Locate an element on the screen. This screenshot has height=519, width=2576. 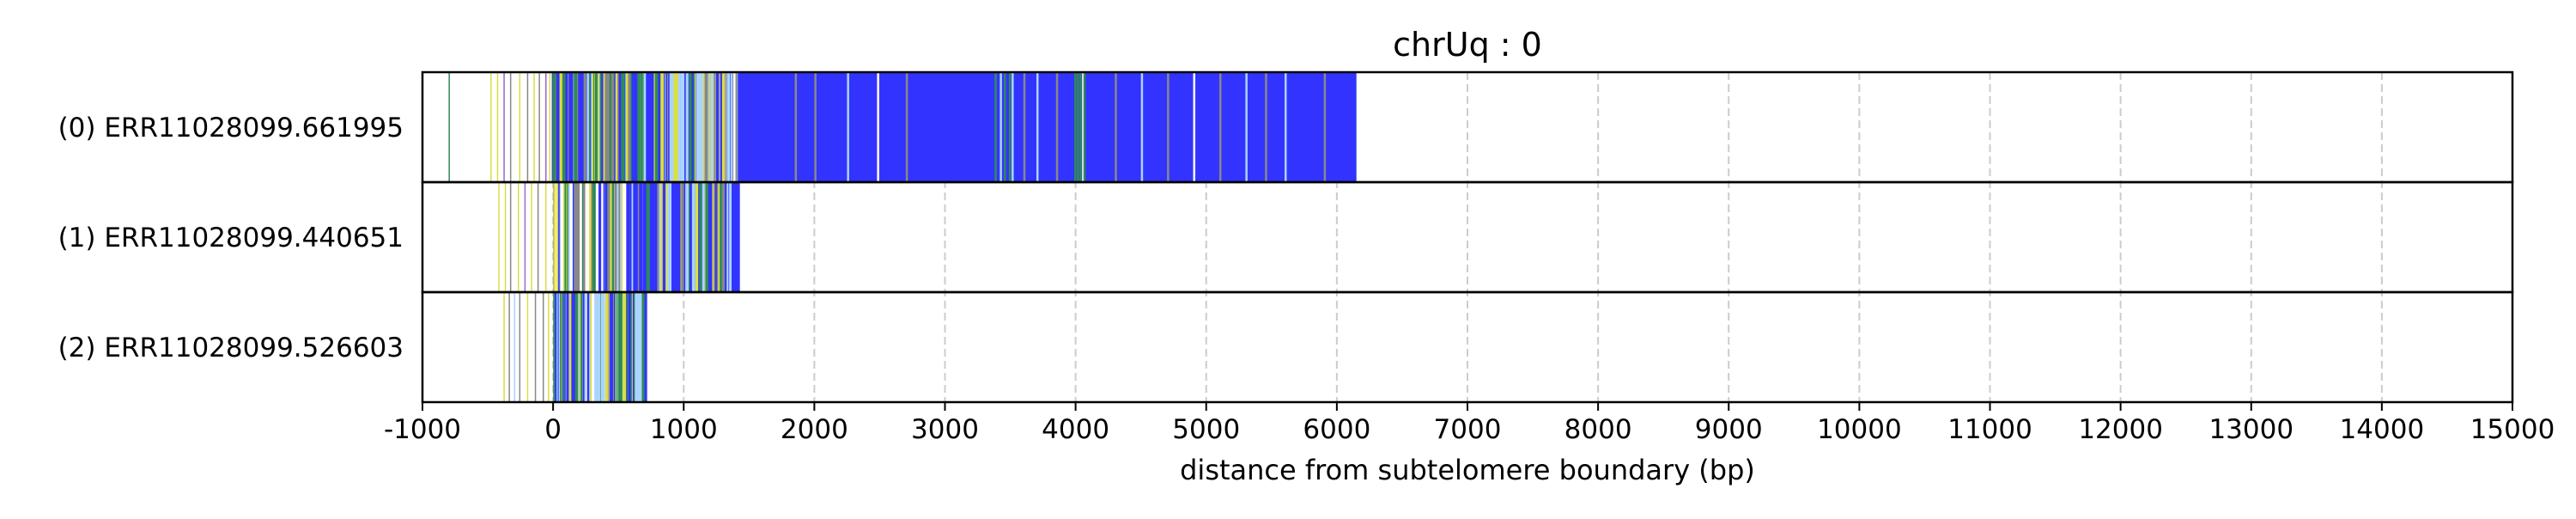
read-track is located at coordinates (903, 127).